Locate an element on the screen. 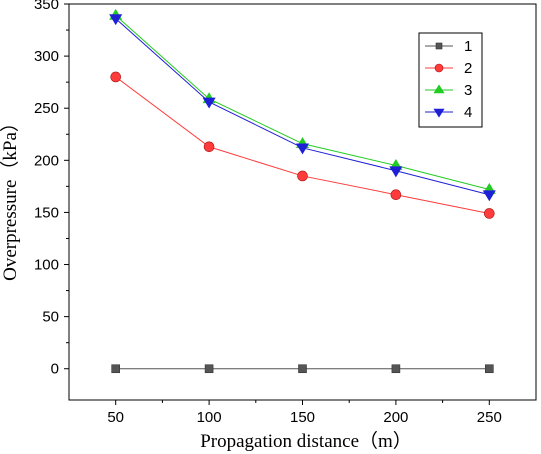  legend-label: 3 is located at coordinates (468, 90).